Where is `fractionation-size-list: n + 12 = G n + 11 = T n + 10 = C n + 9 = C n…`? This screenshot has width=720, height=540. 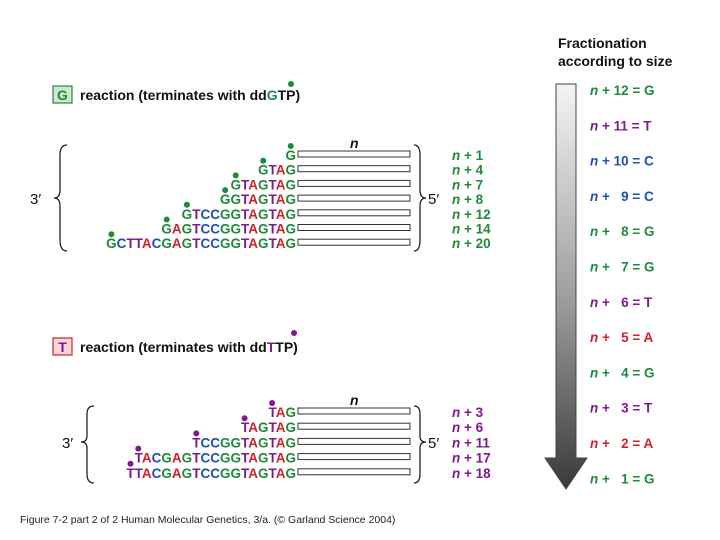
fractionation-size-list: n + 12 = G n + 11 = T n + 10 = C n + 9 = C n… is located at coordinates (622, 284).